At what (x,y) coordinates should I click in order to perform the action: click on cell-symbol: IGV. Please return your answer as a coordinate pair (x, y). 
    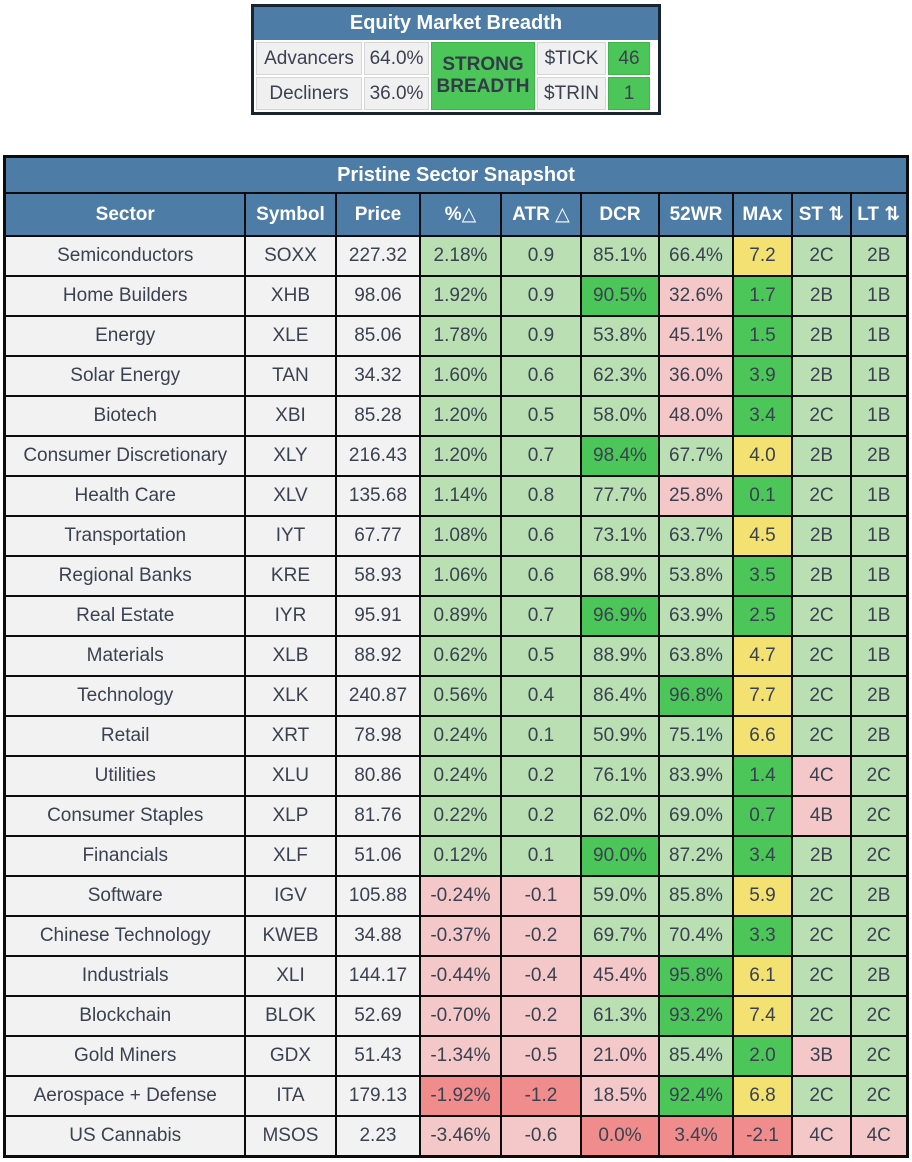
    Looking at the image, I should click on (290, 896).